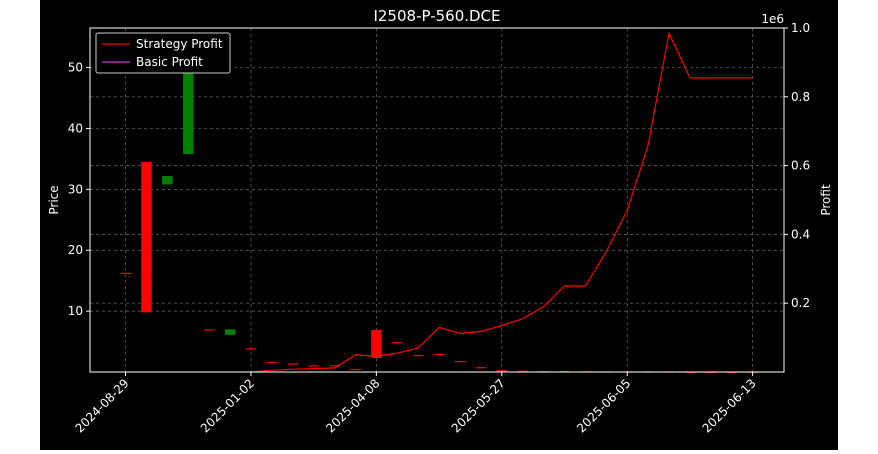 This screenshot has height=454, width=878. I want to click on left-tick-label: 40, so click(75, 128).